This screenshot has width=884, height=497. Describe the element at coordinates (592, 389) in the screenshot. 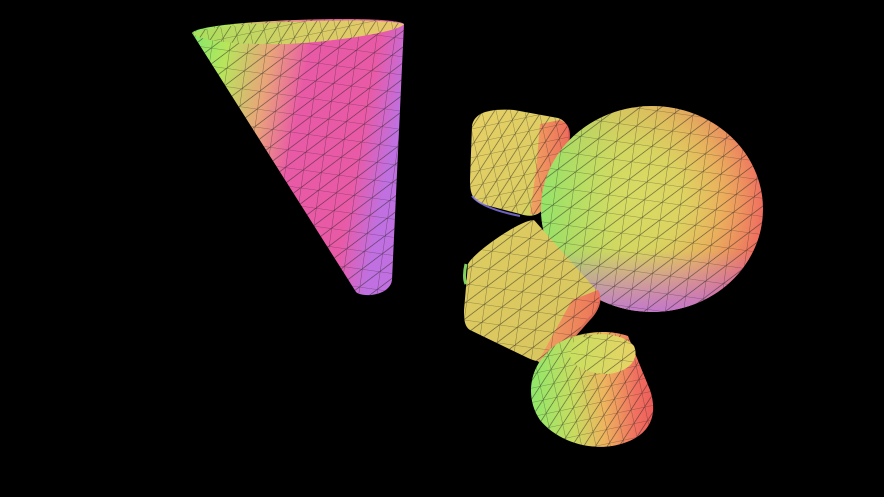

I see `truncated-cone-mesh` at that location.